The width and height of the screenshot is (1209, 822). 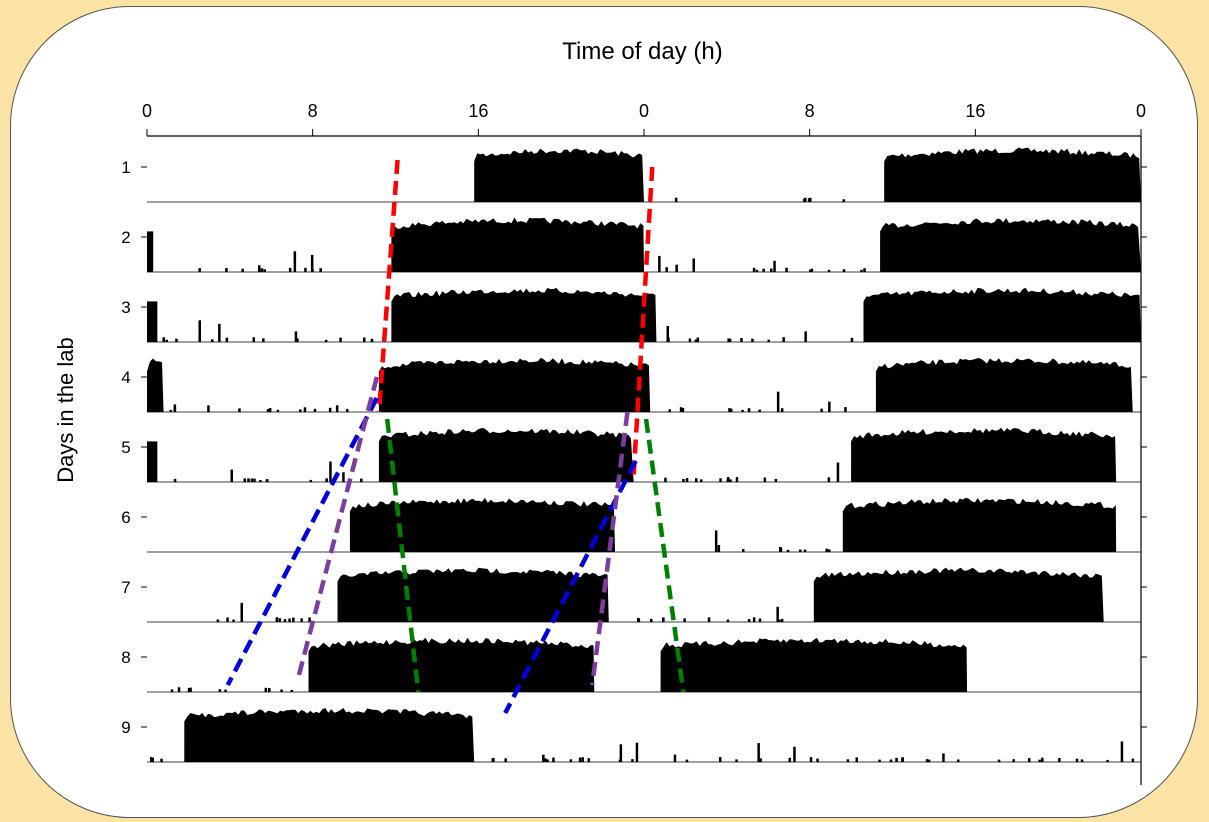 What do you see at coordinates (125, 167) in the screenshot?
I see `y-tick-label: 1` at bounding box center [125, 167].